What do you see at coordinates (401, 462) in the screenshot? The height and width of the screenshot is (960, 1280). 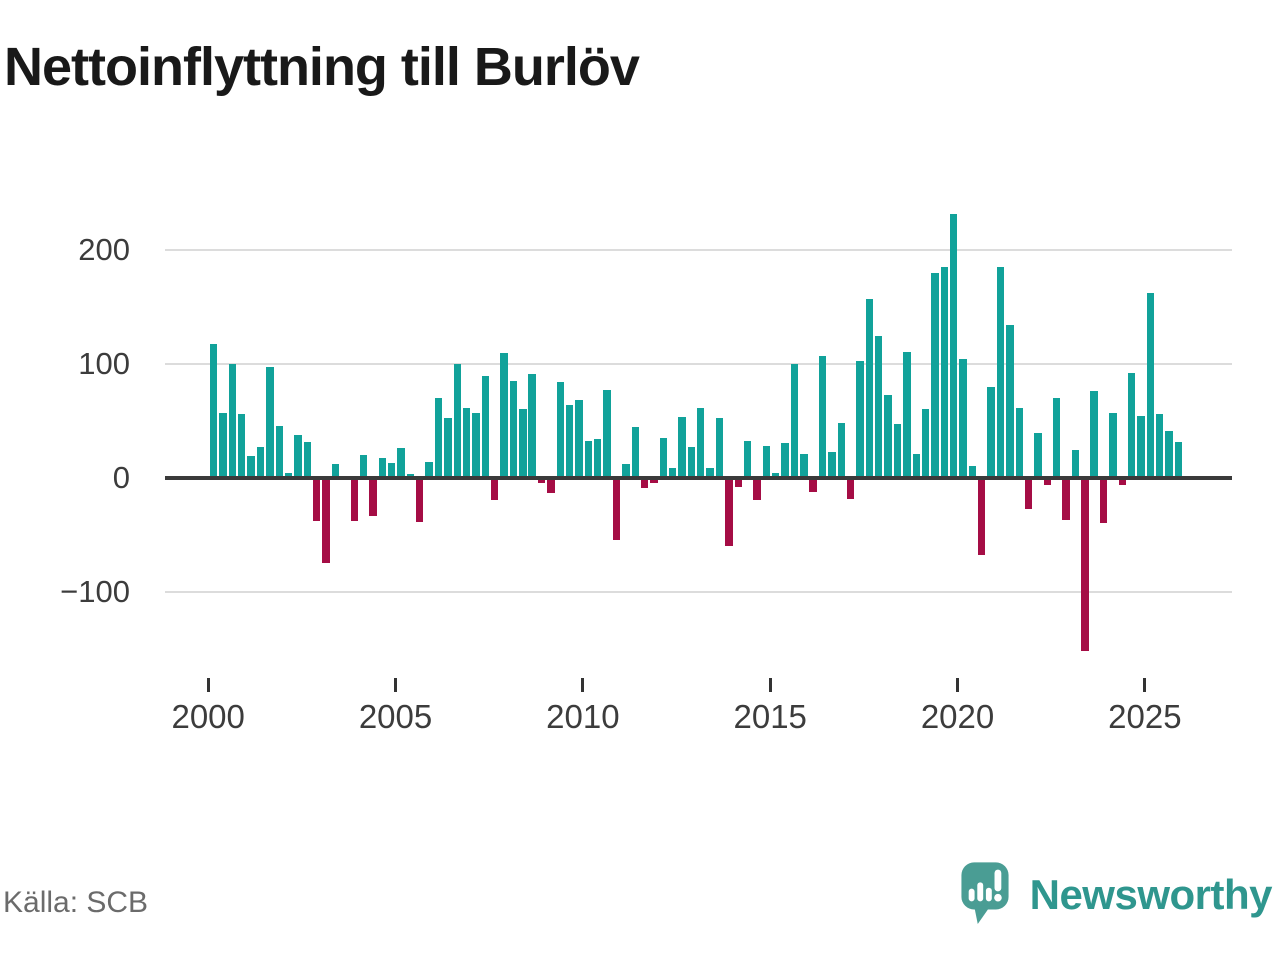 I see `bar-2005Q1` at bounding box center [401, 462].